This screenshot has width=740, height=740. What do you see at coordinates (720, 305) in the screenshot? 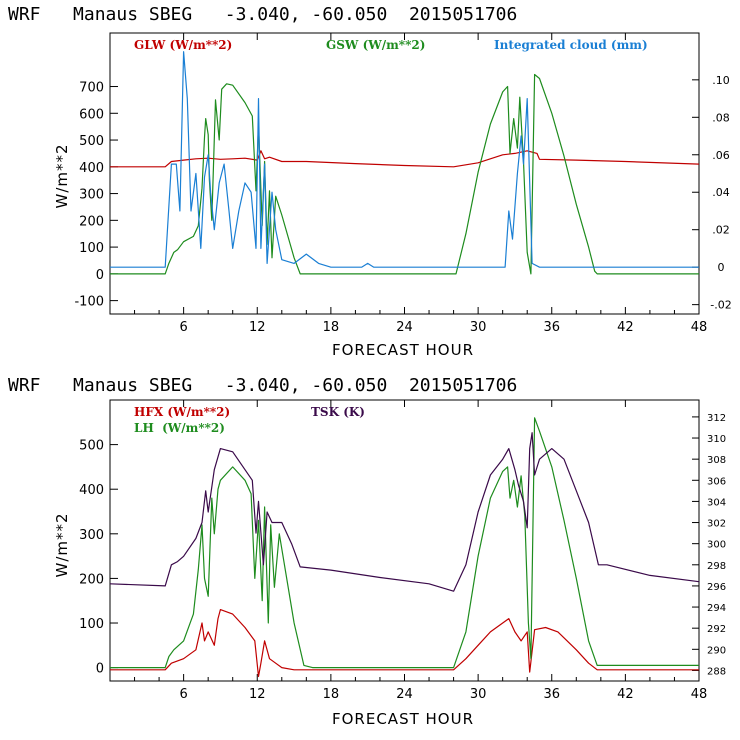
I see `top-y2-tick-label: -.02` at bounding box center [720, 305].